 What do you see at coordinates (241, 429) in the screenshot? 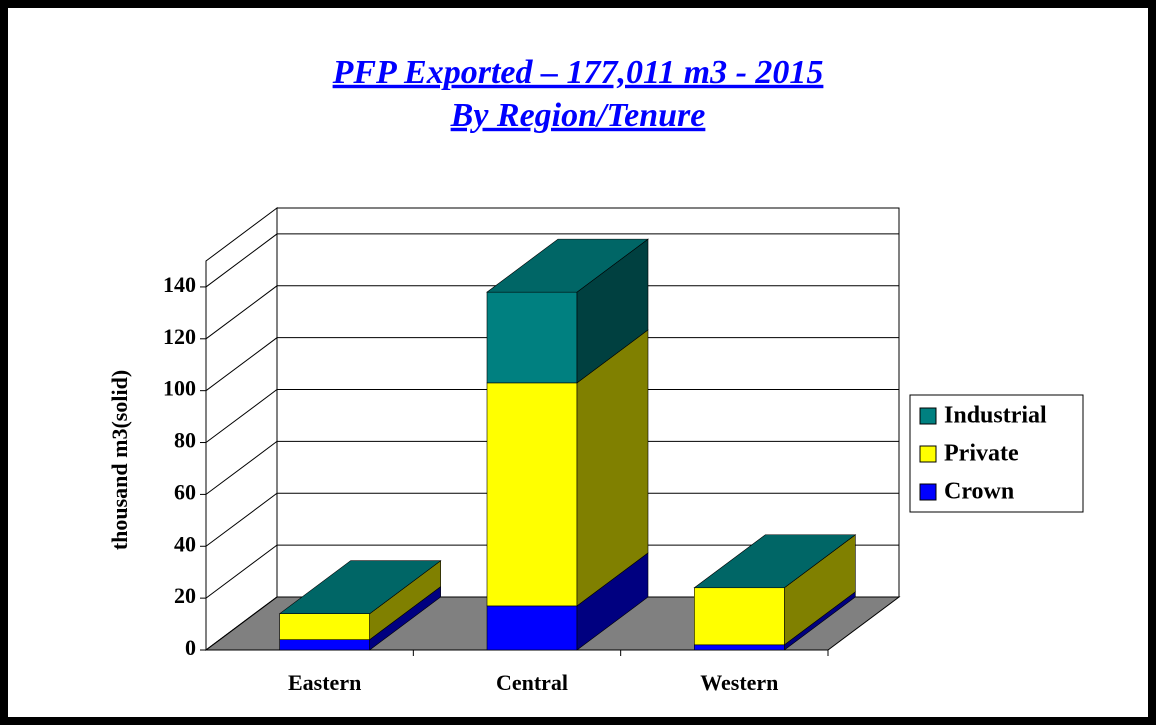
I see `left-wall` at bounding box center [241, 429].